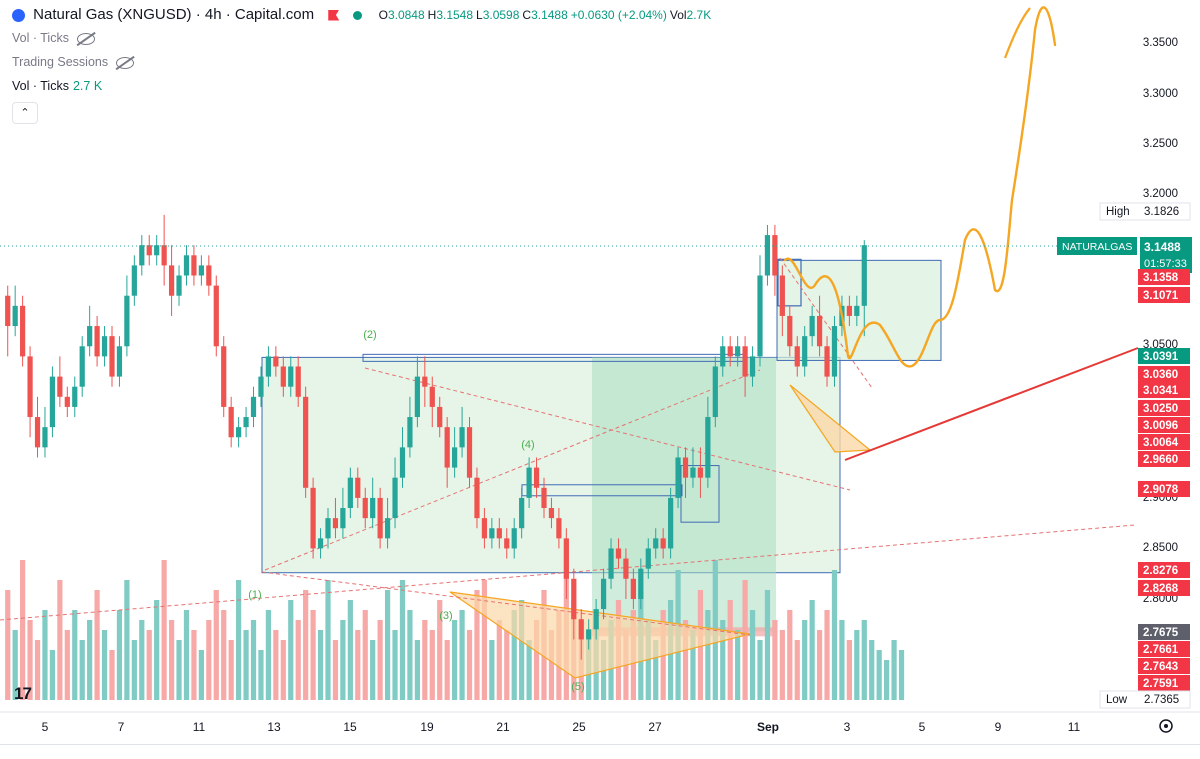  Describe the element at coordinates (1161, 296) in the screenshot. I see `price-label-value: 3.1071` at that location.